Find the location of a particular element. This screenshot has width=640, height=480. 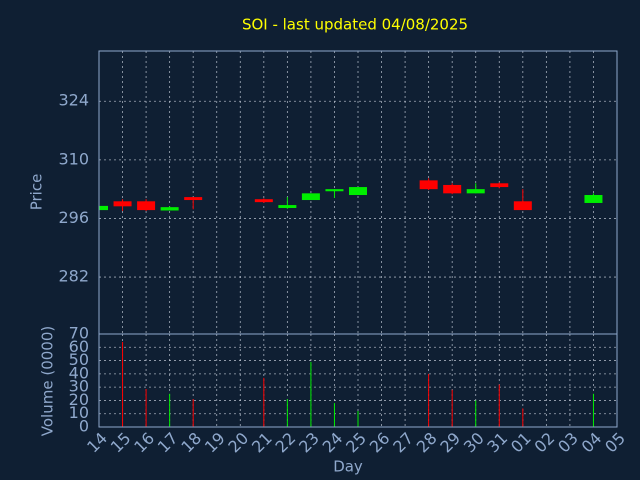

y-tick-label: 324 is located at coordinates (73, 100).